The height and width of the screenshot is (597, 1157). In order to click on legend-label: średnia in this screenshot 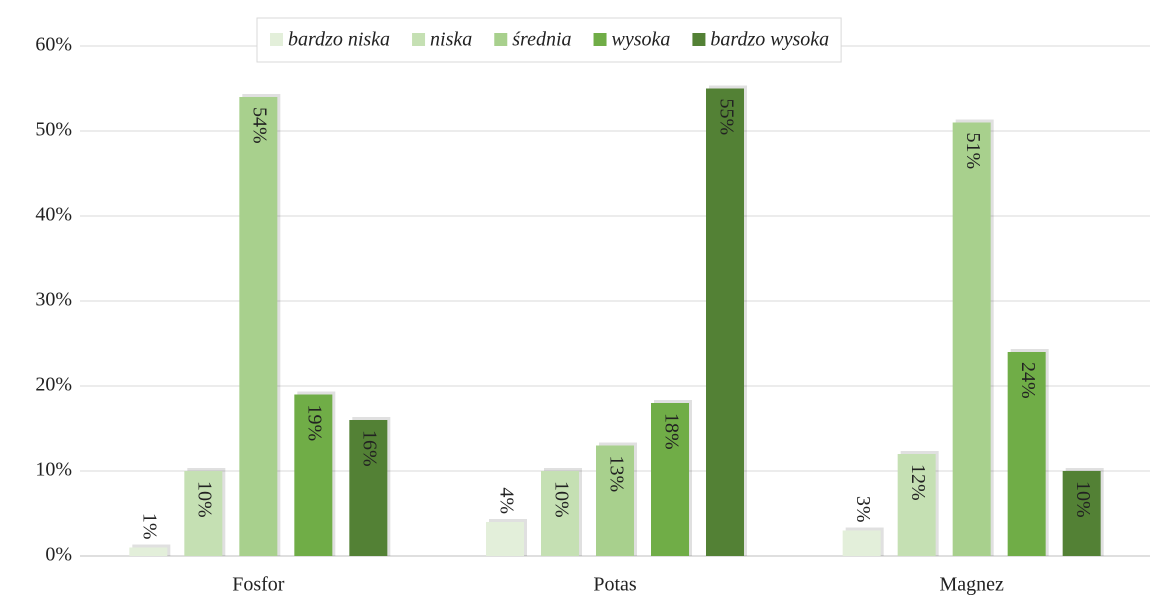, I will do `click(541, 40)`.